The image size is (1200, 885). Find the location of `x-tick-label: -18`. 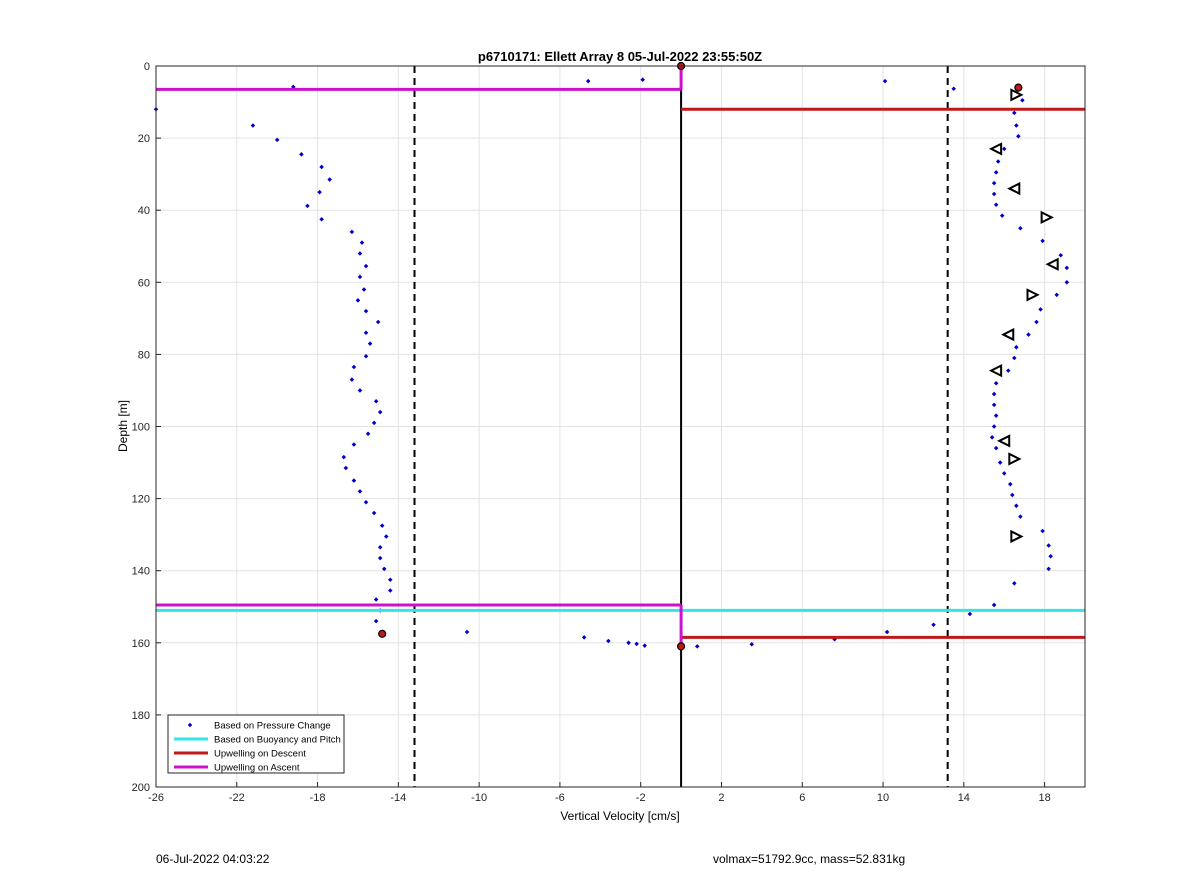

x-tick-label: -18 is located at coordinates (318, 798).